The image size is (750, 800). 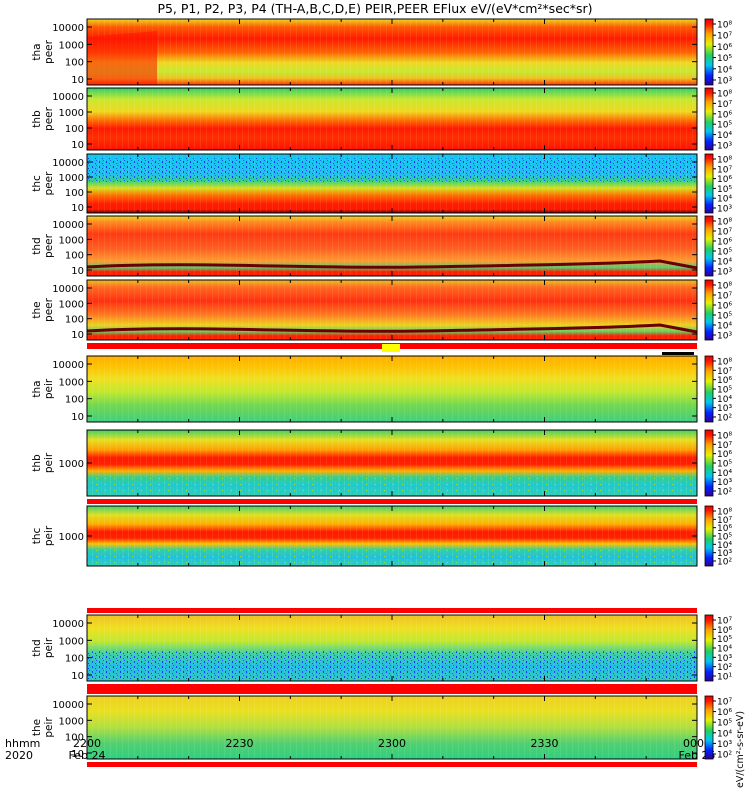 What do you see at coordinates (364, 246) in the screenshot?
I see `panel-thd-peer: thd peer 10000 1000 100 10` at bounding box center [364, 246].